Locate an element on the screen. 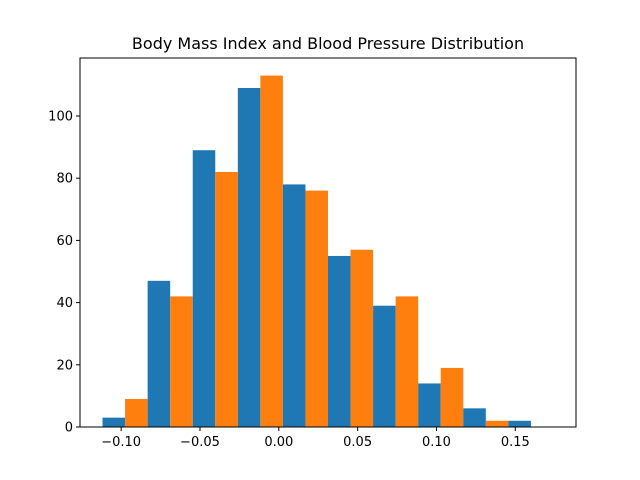  x-tick-label: −0.10 is located at coordinates (121, 442).